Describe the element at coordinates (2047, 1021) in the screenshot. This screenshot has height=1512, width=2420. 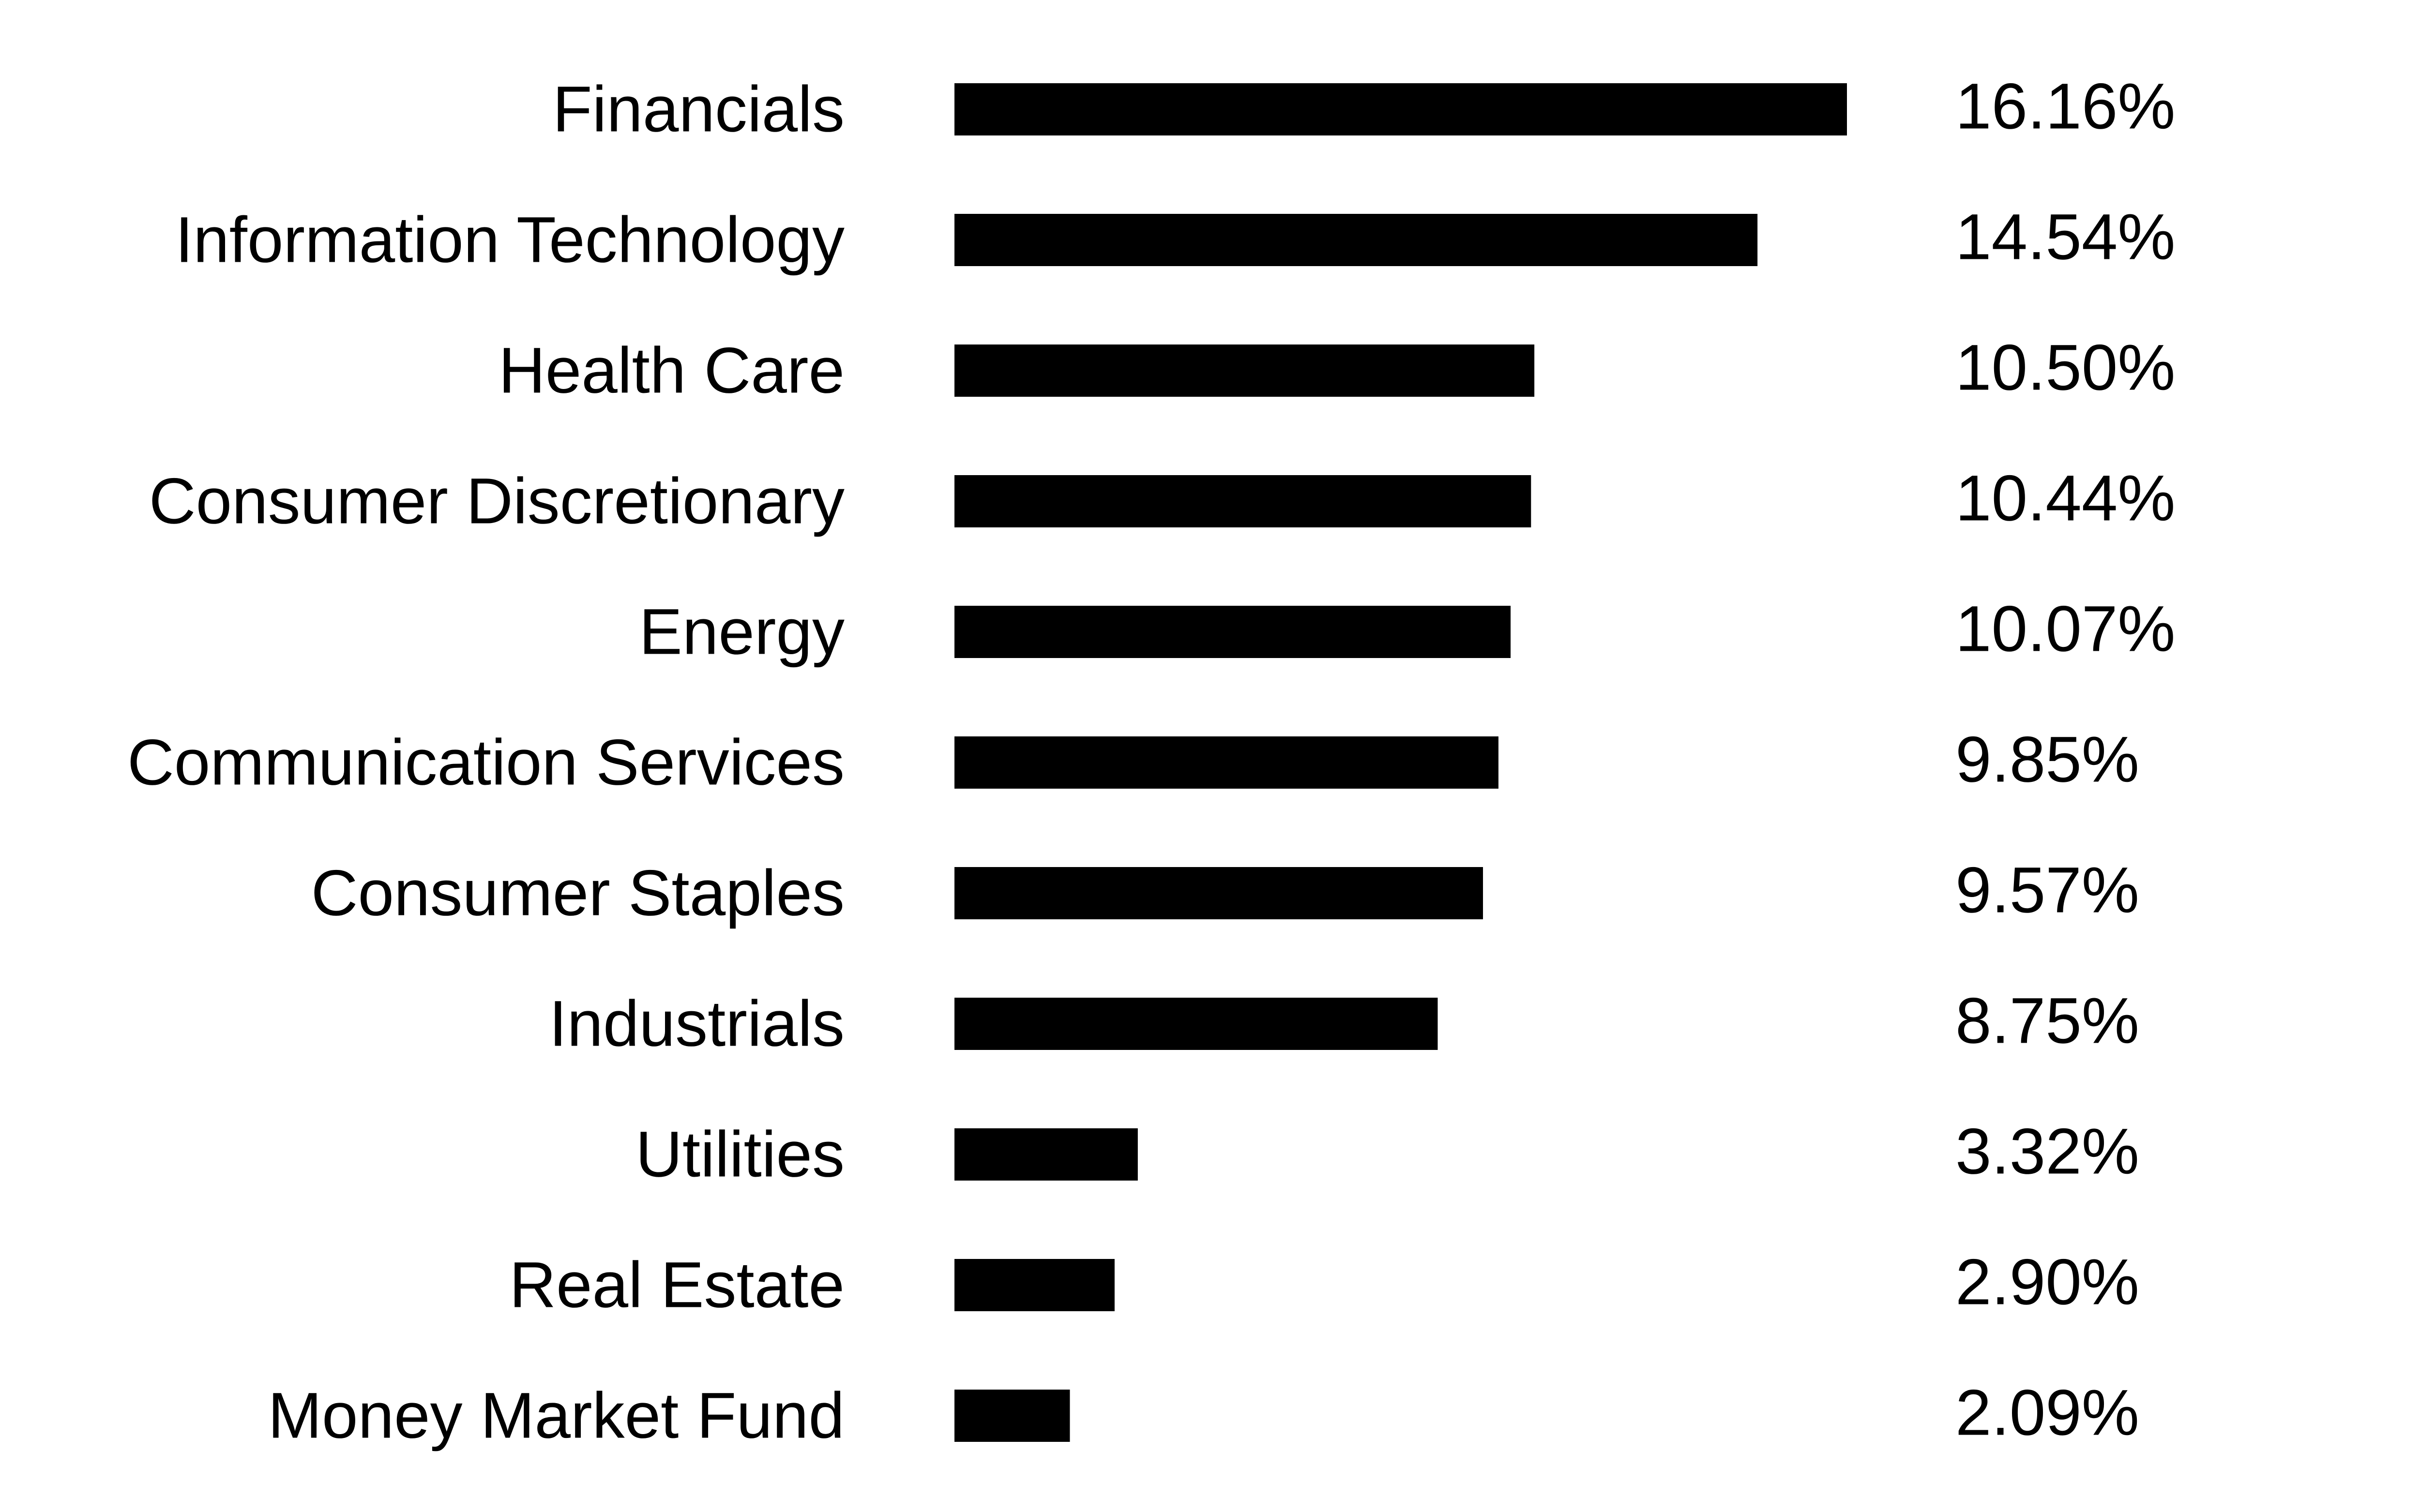
I see `value-label-industrials: 8.75%` at that location.